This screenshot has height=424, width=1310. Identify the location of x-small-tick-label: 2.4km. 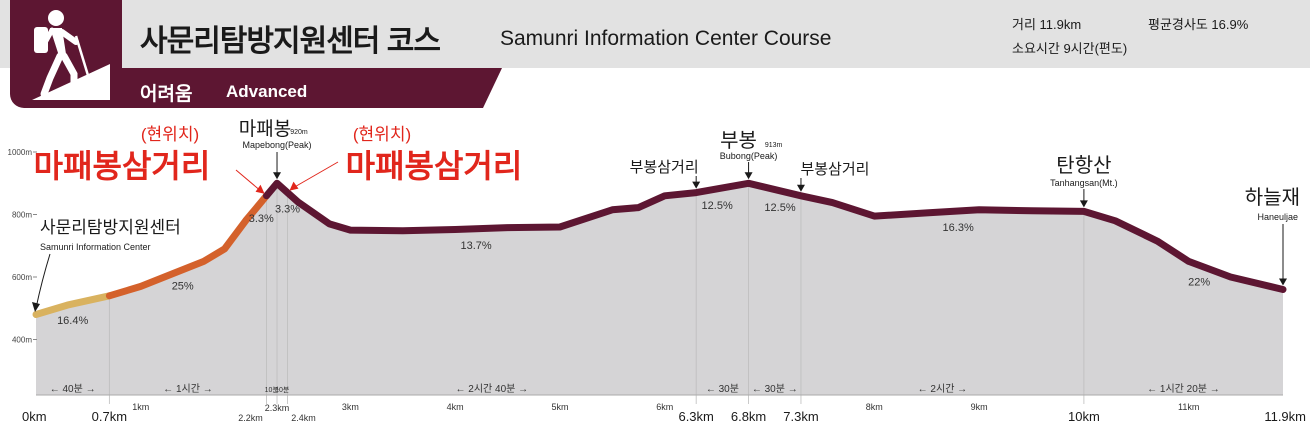
(303, 418).